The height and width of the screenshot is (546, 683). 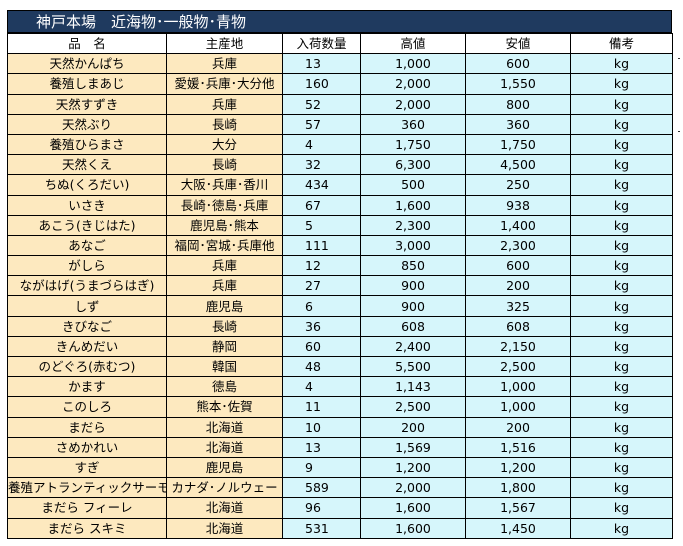 I want to click on cell-qty: 10, so click(x=321, y=427).